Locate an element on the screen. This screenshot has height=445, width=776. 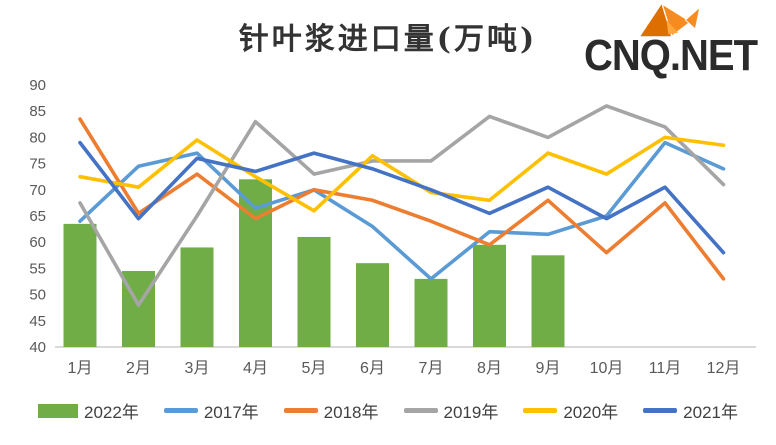
x-tick-label: 11月 is located at coordinates (665, 368).